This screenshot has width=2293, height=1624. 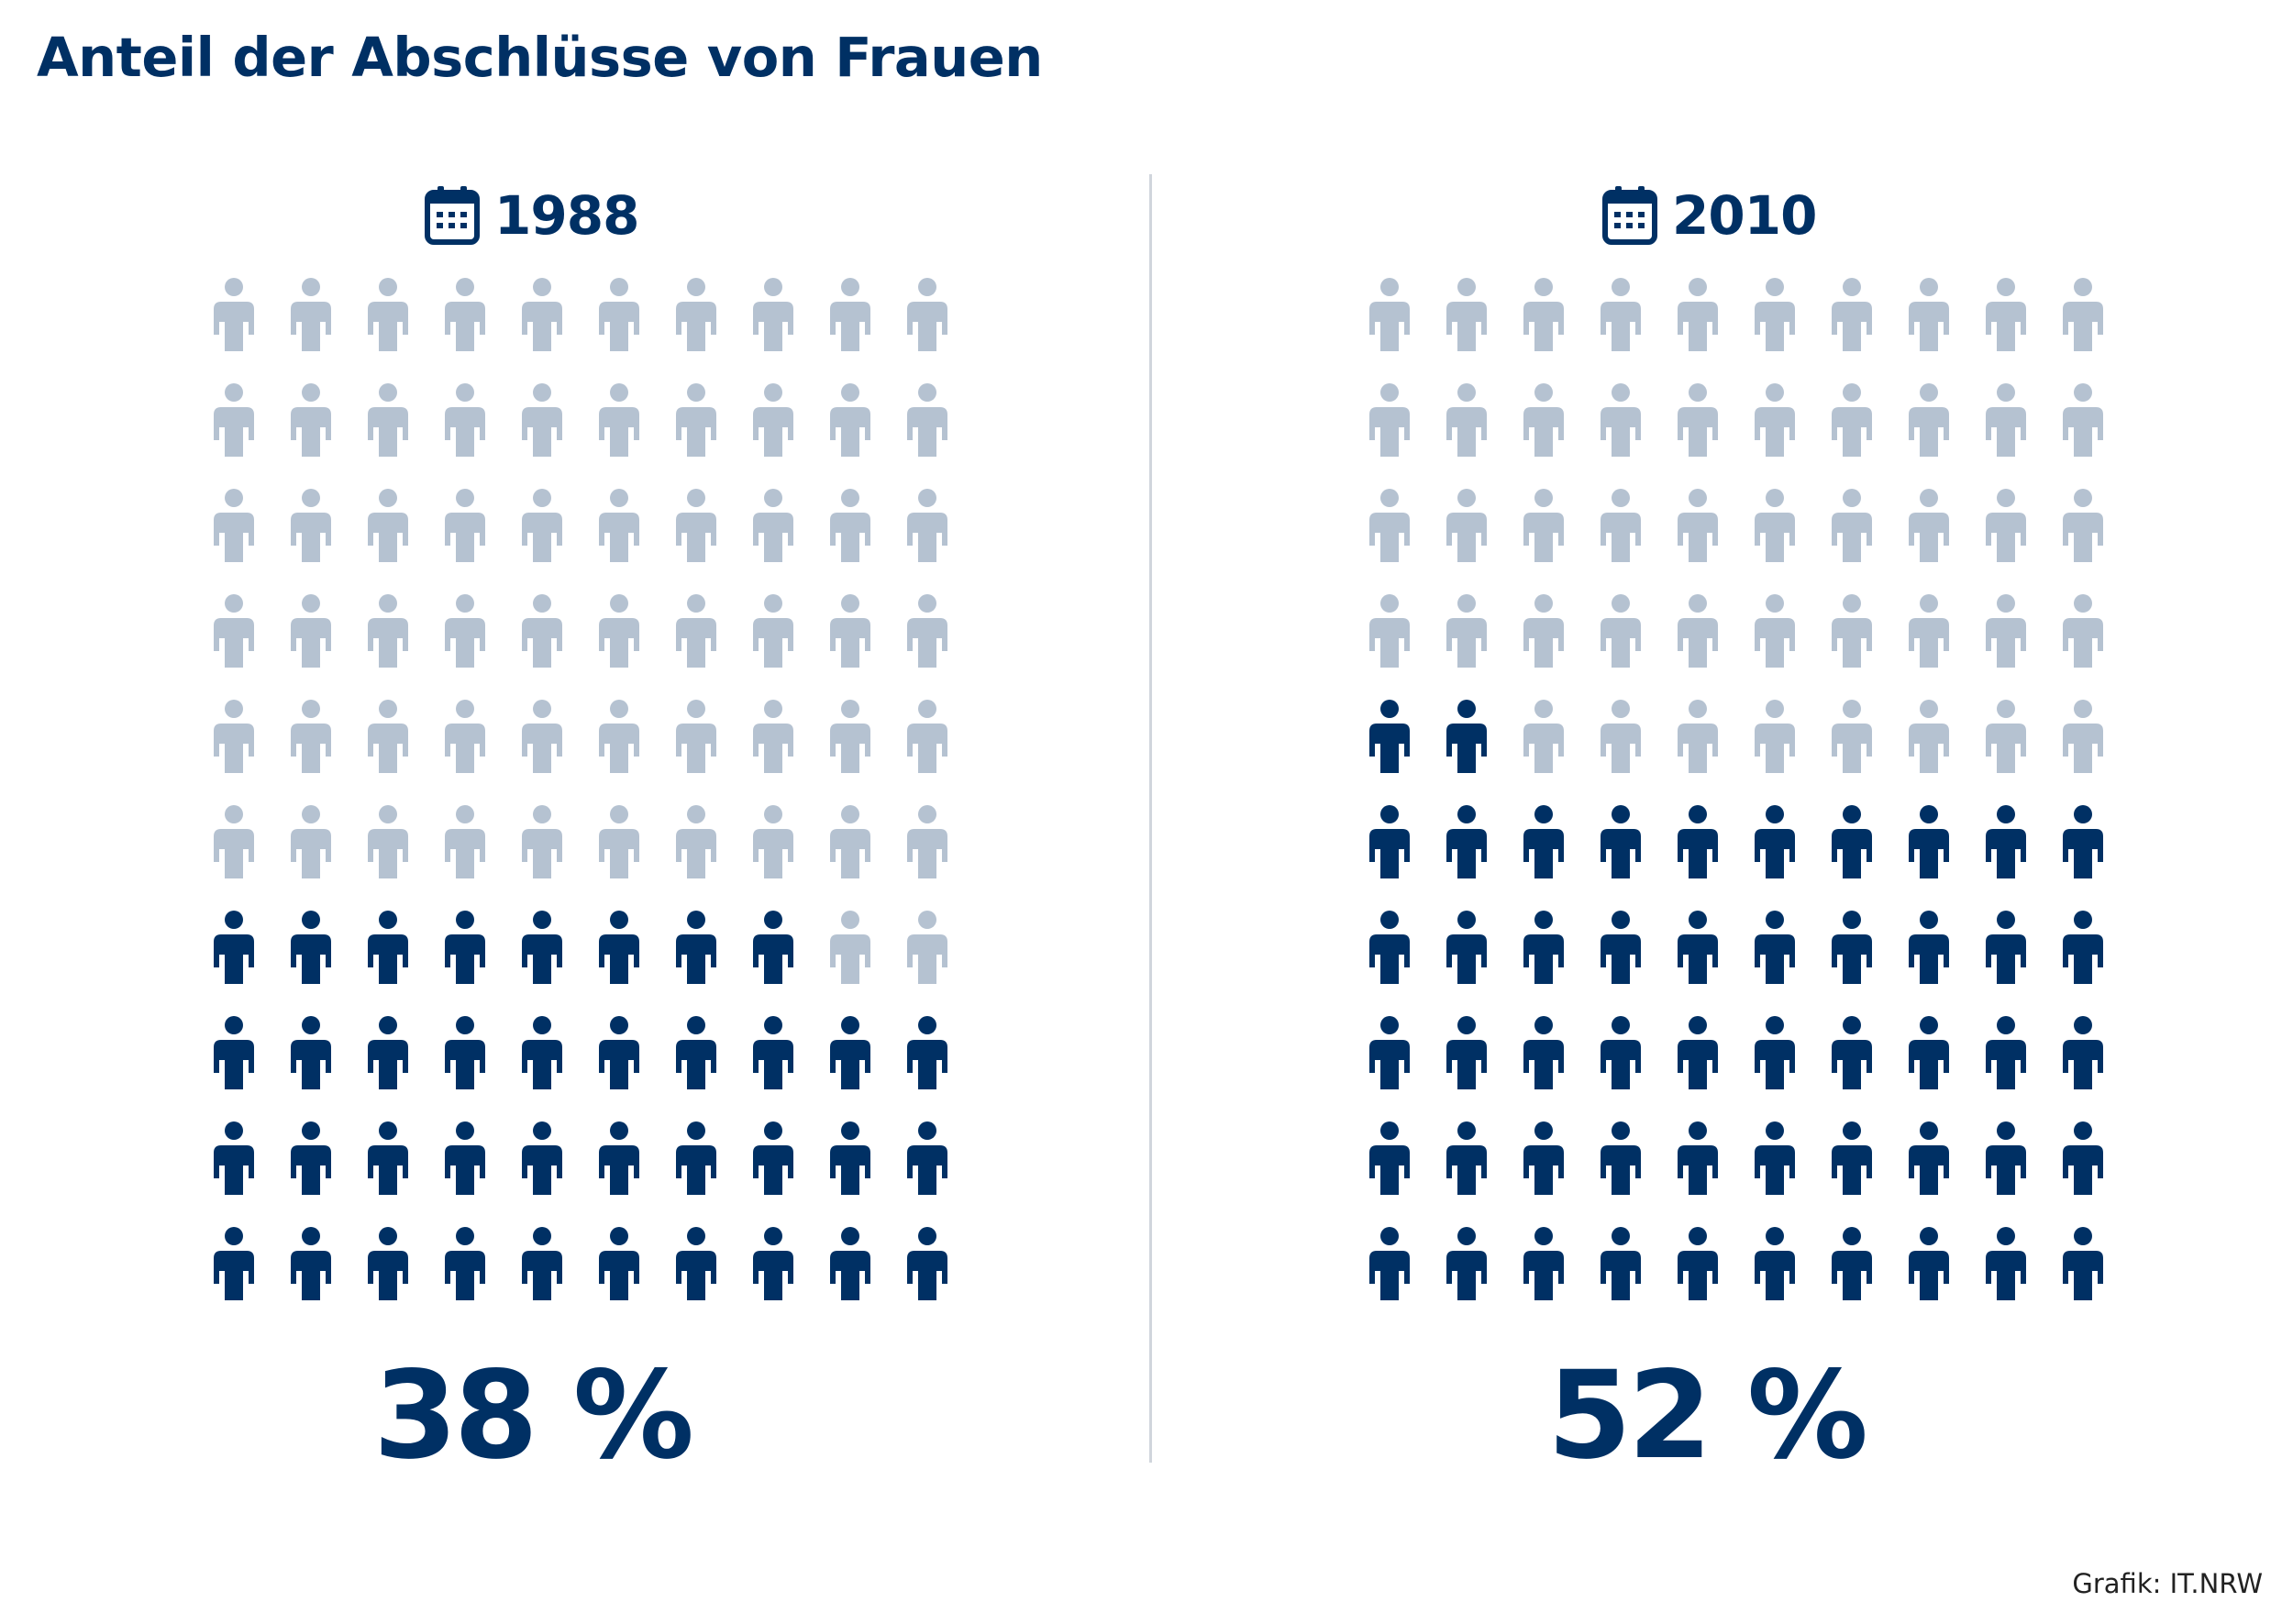 What do you see at coordinates (1150, 818) in the screenshot?
I see `panel-divider` at bounding box center [1150, 818].